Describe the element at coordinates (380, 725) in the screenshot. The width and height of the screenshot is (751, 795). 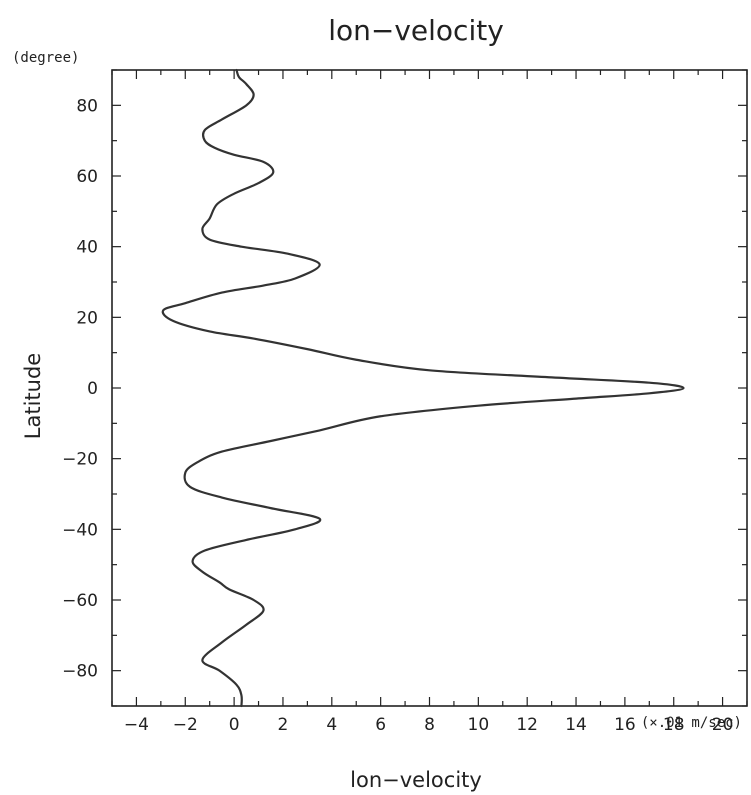
I see `x-tick-label: 6` at that location.